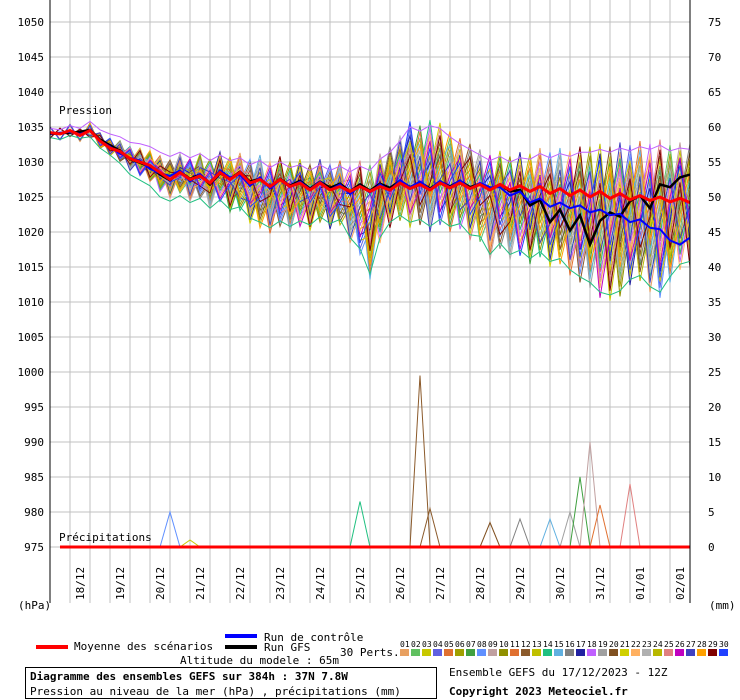  I want to click on pert-number: 06, so click(460, 644).